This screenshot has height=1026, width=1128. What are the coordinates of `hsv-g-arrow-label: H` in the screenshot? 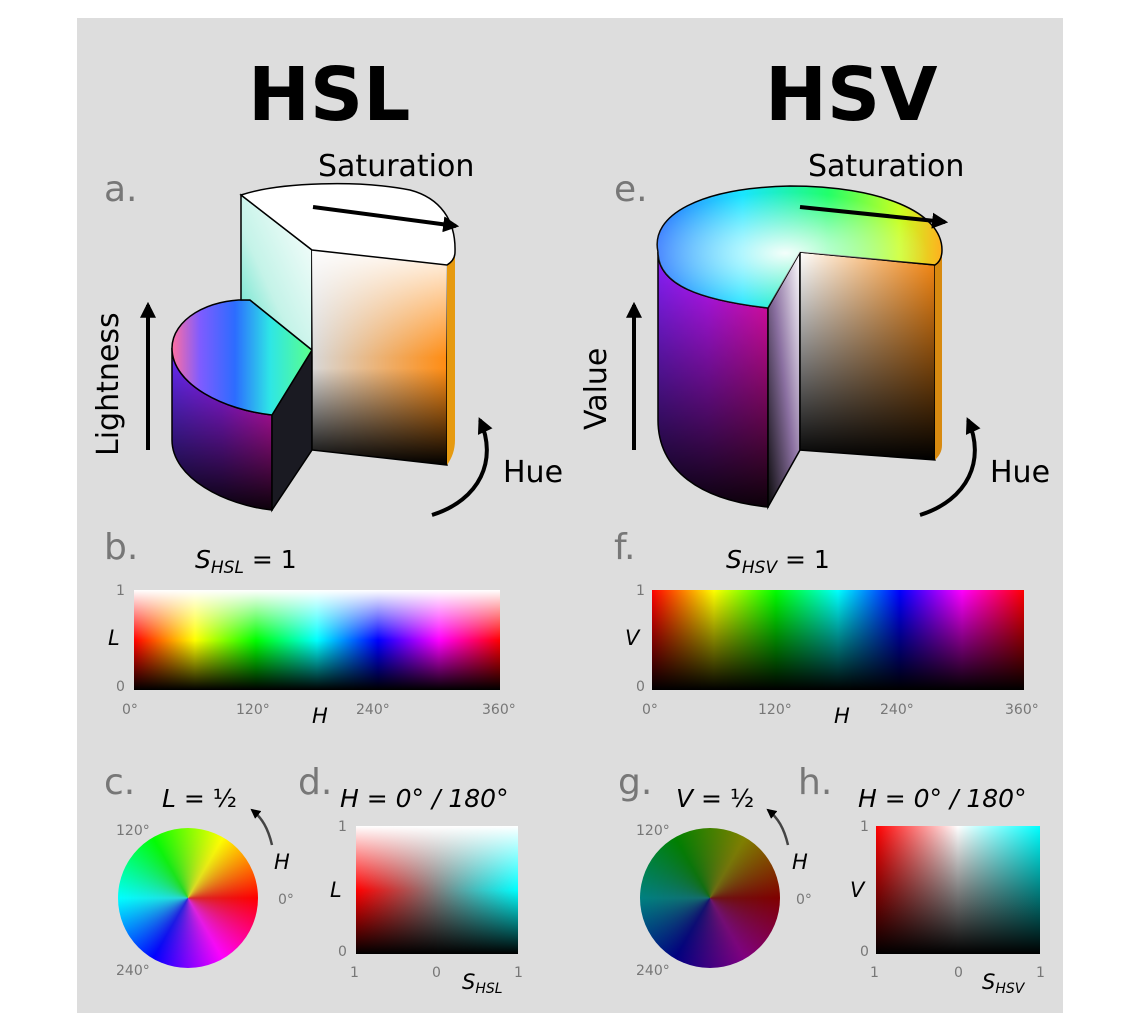 It's located at (800, 862).